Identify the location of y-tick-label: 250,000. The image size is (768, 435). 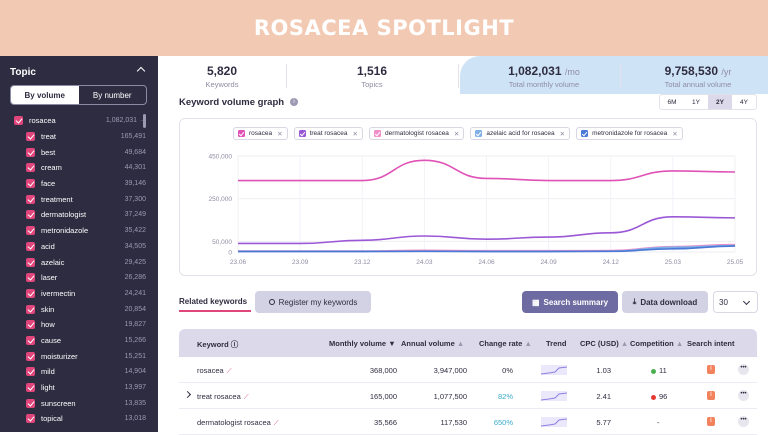
(221, 199).